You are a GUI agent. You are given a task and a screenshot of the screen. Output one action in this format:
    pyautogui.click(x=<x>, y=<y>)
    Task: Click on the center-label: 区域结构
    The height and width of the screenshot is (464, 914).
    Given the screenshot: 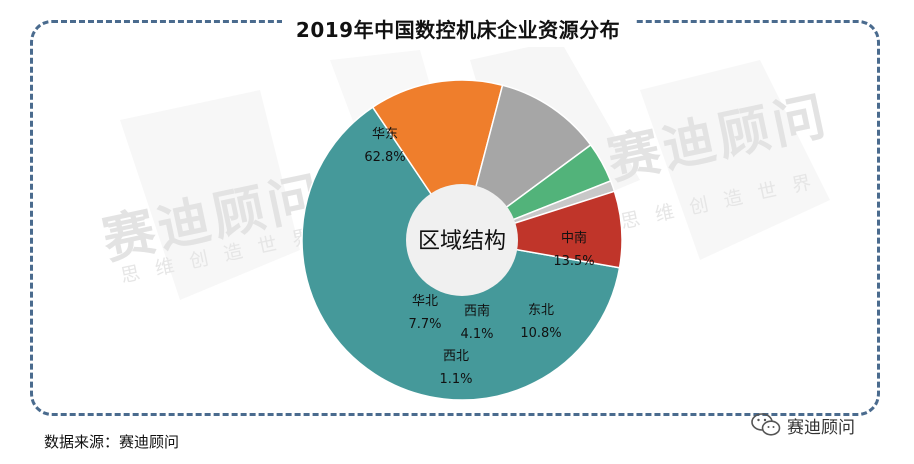 What is the action you would take?
    pyautogui.click(x=462, y=241)
    